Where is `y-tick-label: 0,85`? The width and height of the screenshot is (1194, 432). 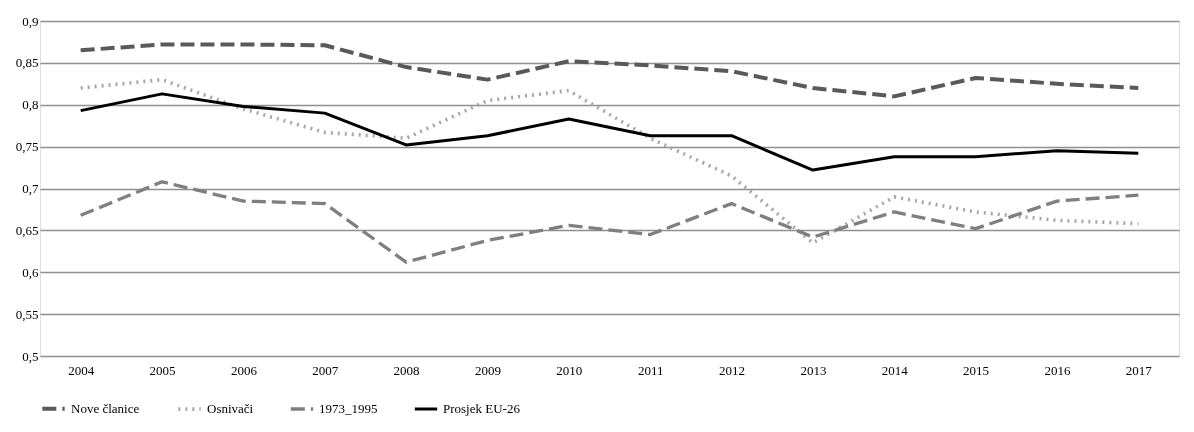 y-tick-label: 0,85 is located at coordinates (27, 63).